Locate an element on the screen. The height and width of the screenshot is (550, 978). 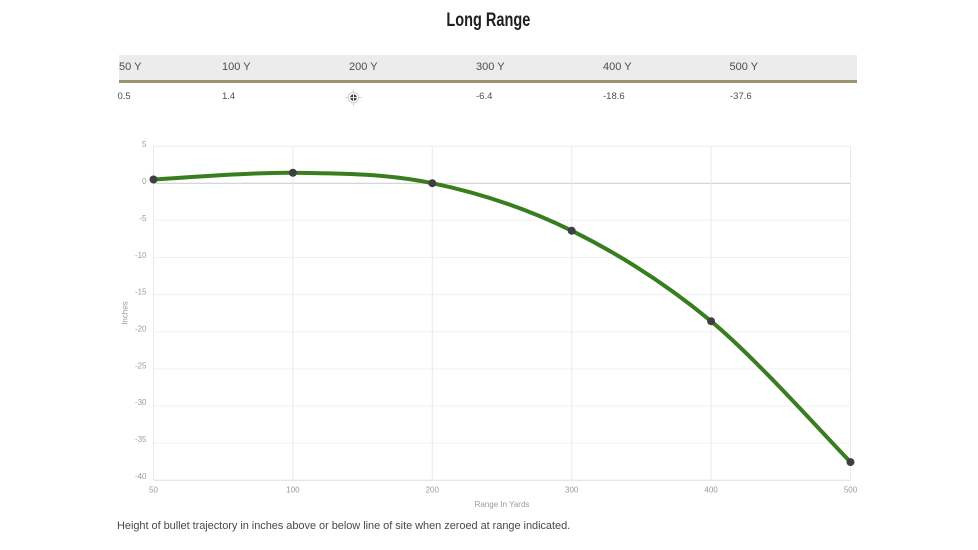
svg-text: 300 is located at coordinates (572, 490).